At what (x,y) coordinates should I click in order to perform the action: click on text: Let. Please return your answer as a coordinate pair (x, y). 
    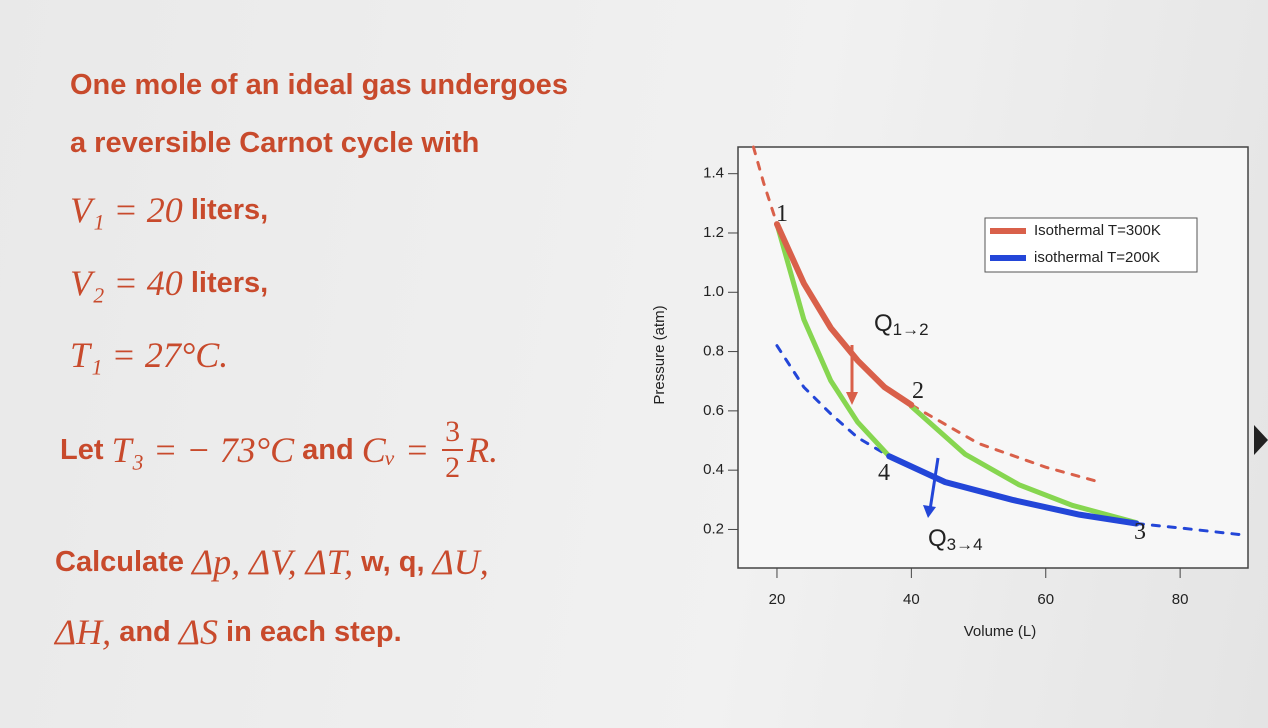
    Looking at the image, I should click on (86, 449).